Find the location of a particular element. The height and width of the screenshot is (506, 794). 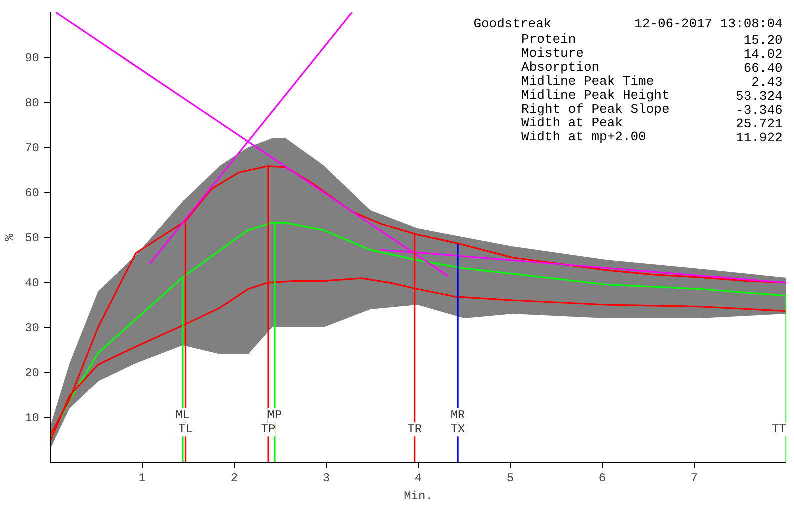

annotation: Right of Peak Slope is located at coordinates (596, 109).